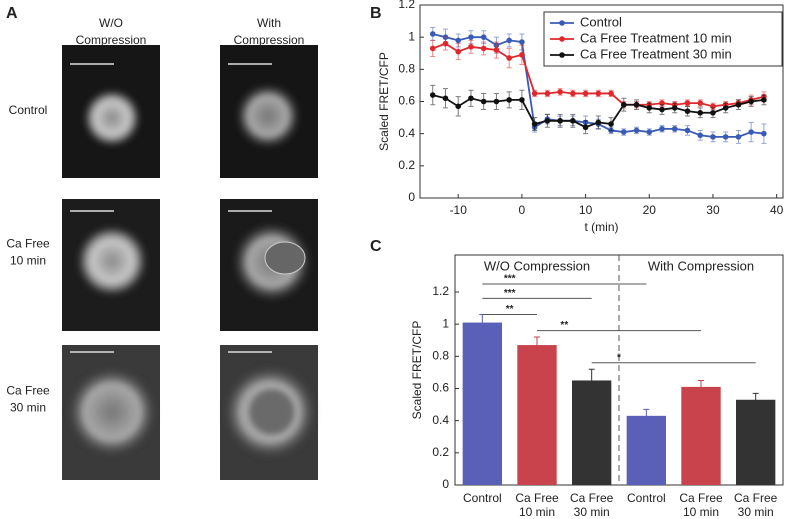  What do you see at coordinates (586, 210) in the screenshot?
I see `x-tick-label: 10` at bounding box center [586, 210].